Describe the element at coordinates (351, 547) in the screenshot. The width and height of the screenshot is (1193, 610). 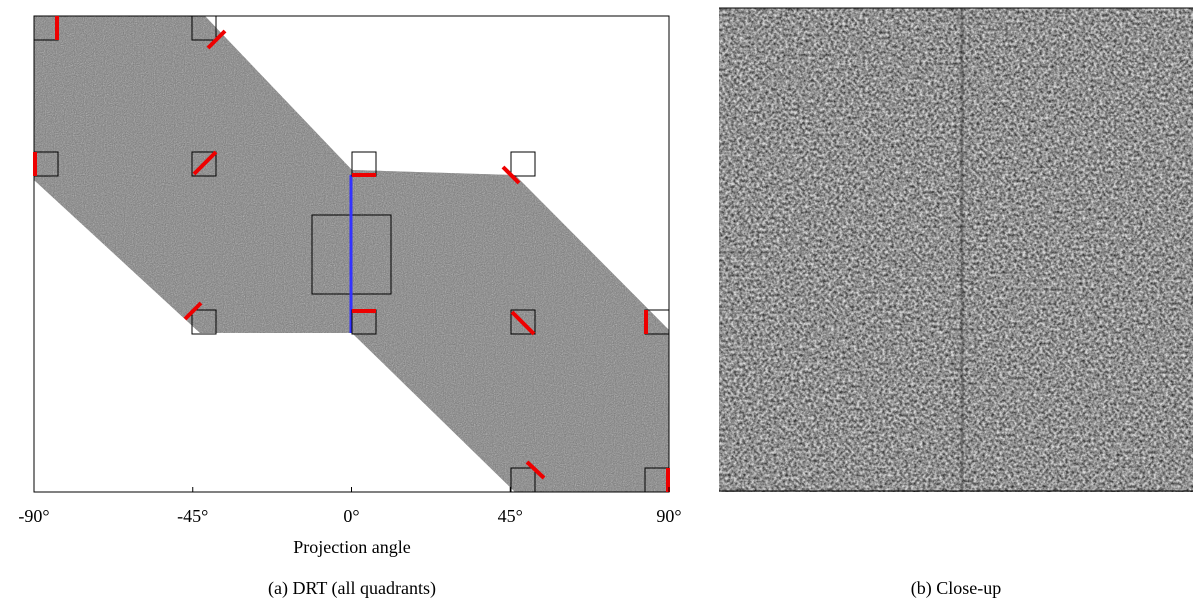
I see `x-axis-label: Projection angle` at that location.